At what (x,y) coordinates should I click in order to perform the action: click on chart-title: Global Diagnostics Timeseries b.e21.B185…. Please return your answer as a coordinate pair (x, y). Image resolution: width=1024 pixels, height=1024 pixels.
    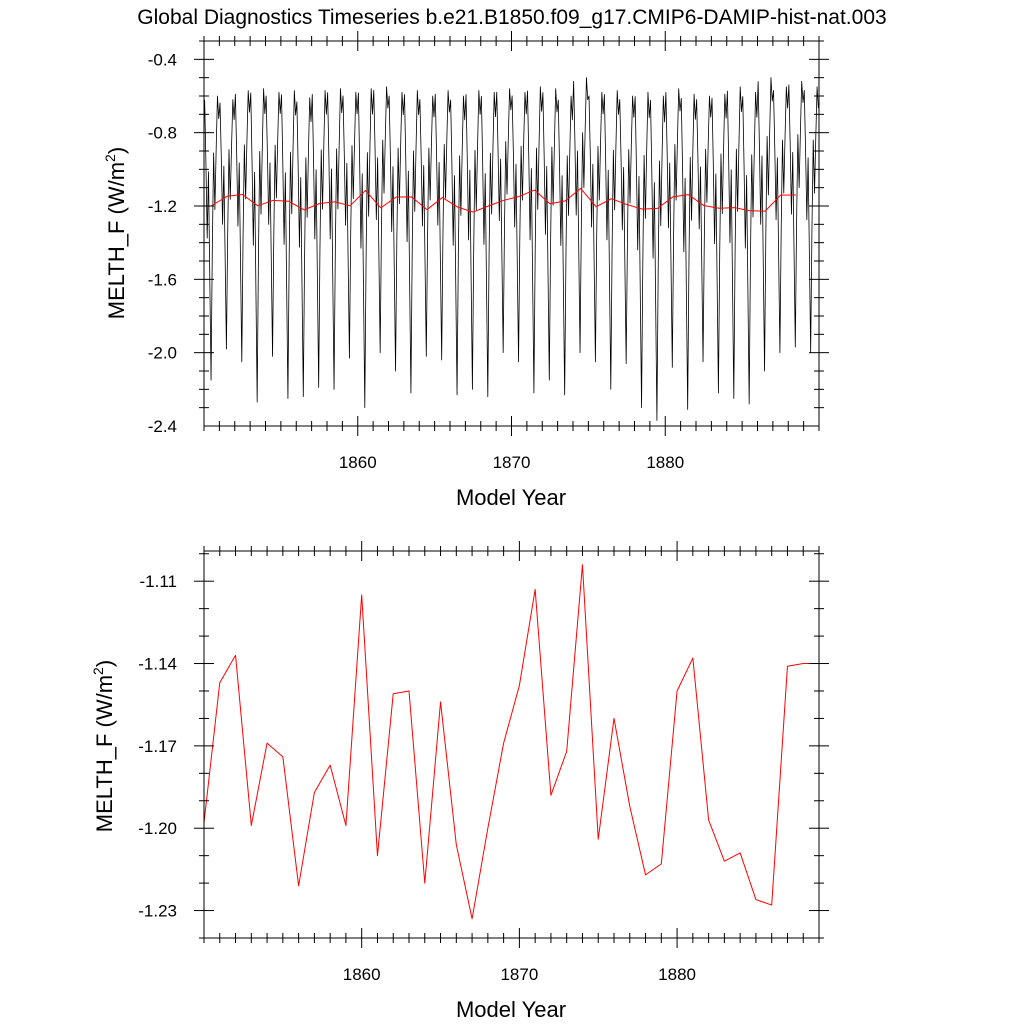
    Looking at the image, I should click on (511, 17).